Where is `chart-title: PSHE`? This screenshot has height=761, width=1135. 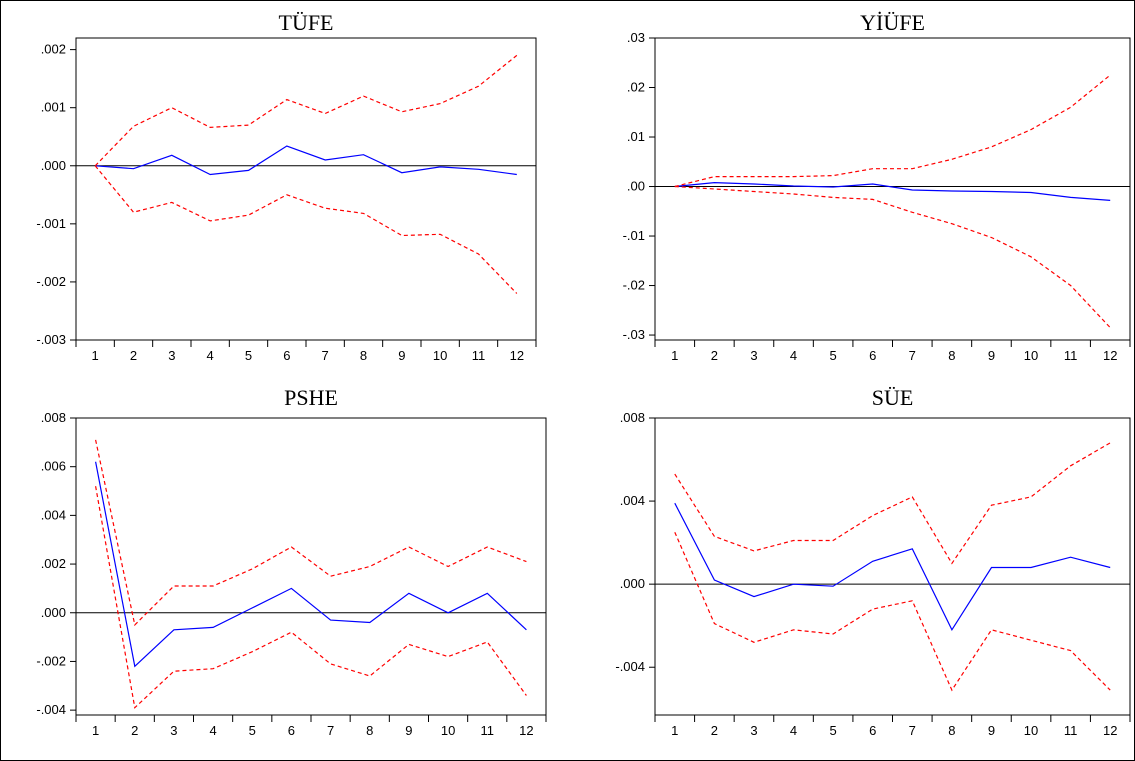 chart-title: PSHE is located at coordinates (311, 397).